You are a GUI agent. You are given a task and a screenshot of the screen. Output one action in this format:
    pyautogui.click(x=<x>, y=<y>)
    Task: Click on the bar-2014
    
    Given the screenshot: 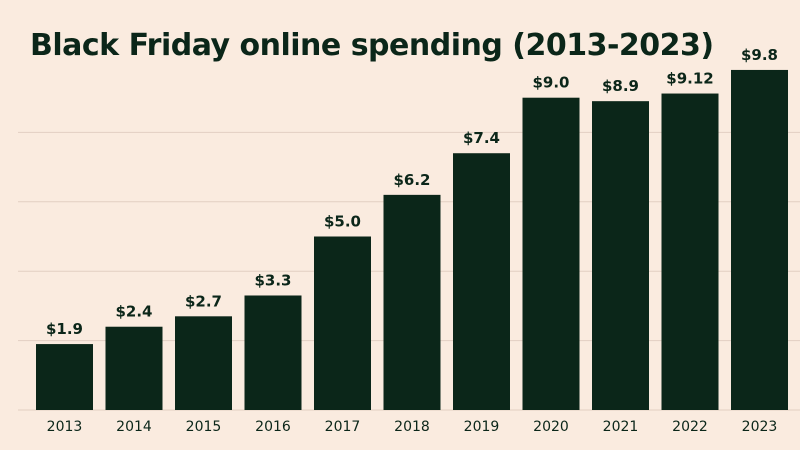 What is the action you would take?
    pyautogui.click(x=134, y=368)
    